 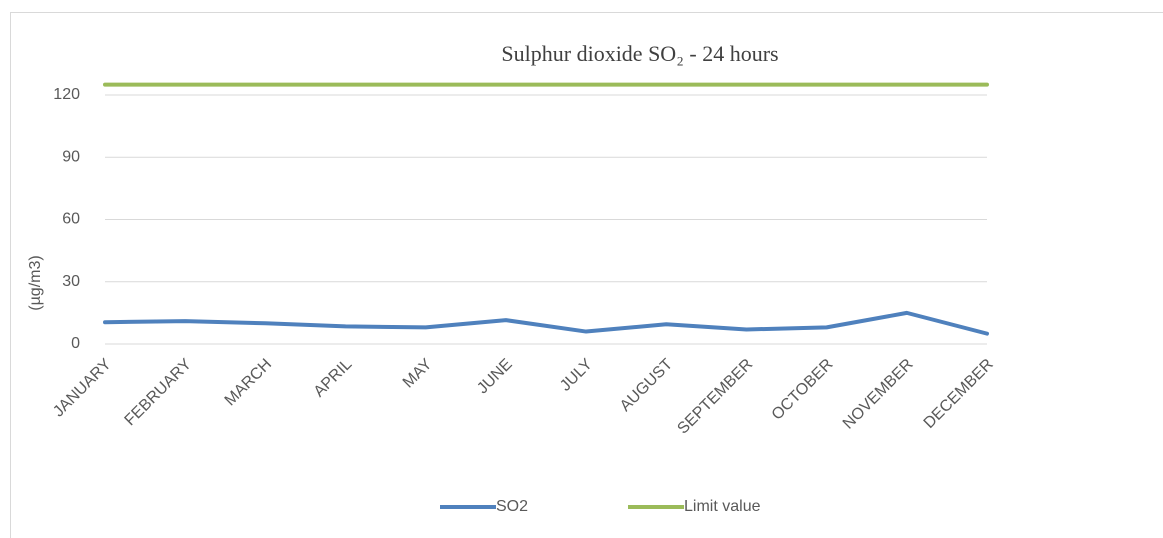 I want to click on y-tick-label: 30, so click(x=71, y=281).